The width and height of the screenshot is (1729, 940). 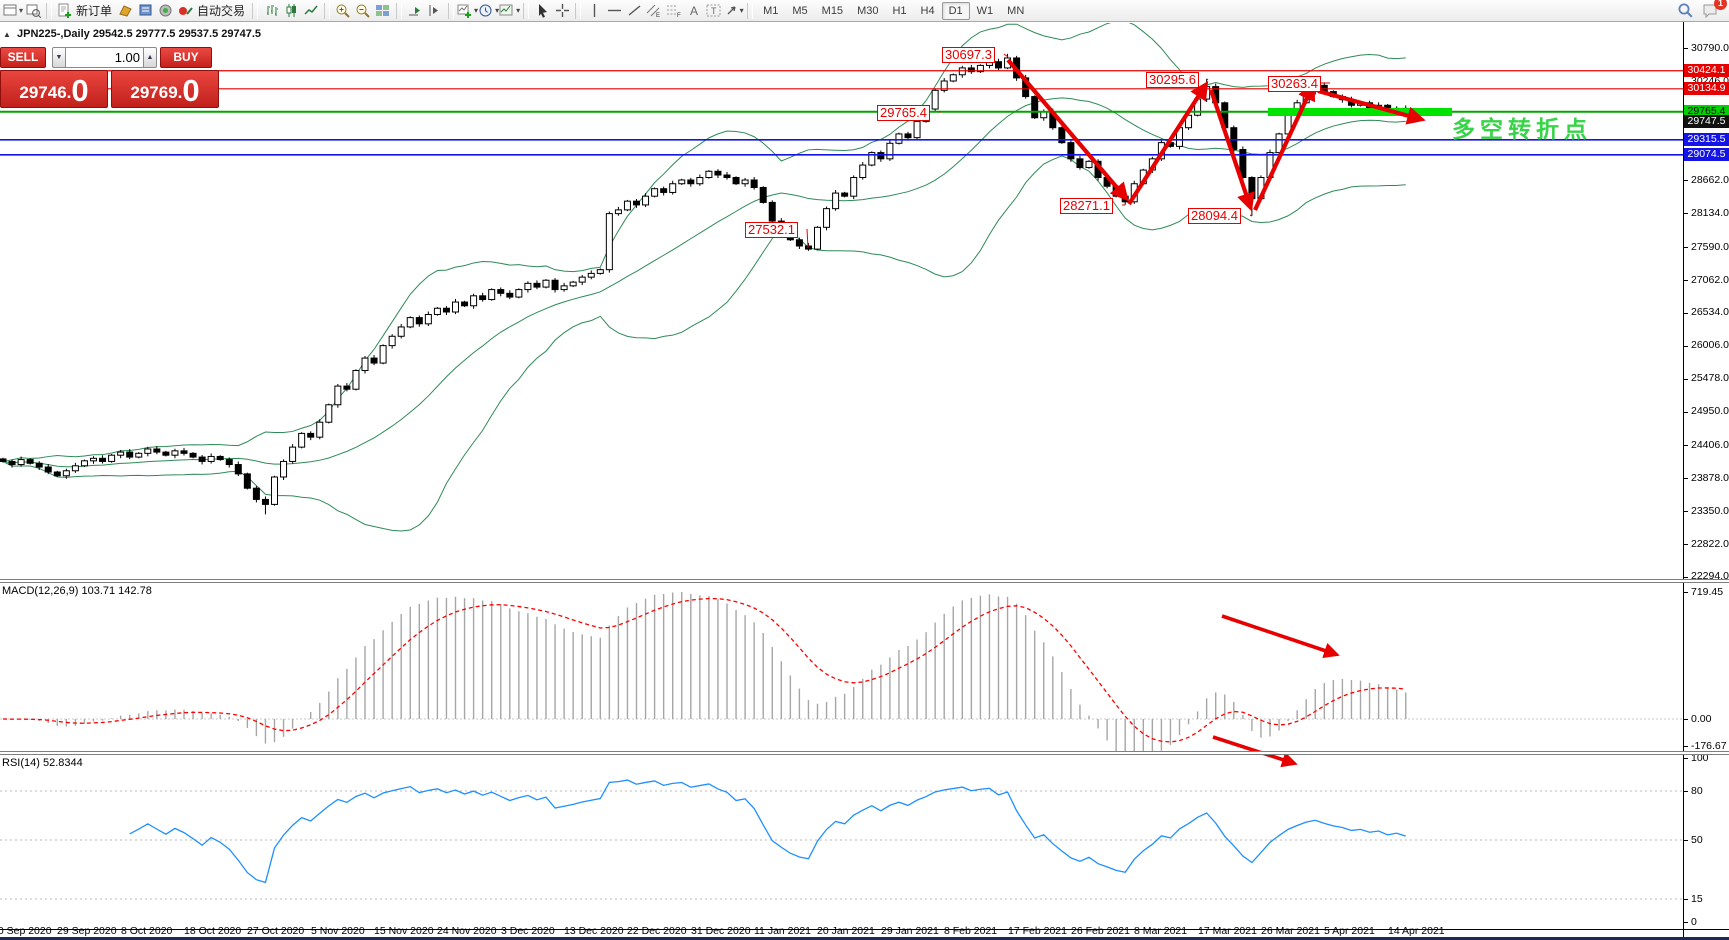 I want to click on support-zone-bar, so click(x=1360, y=112).